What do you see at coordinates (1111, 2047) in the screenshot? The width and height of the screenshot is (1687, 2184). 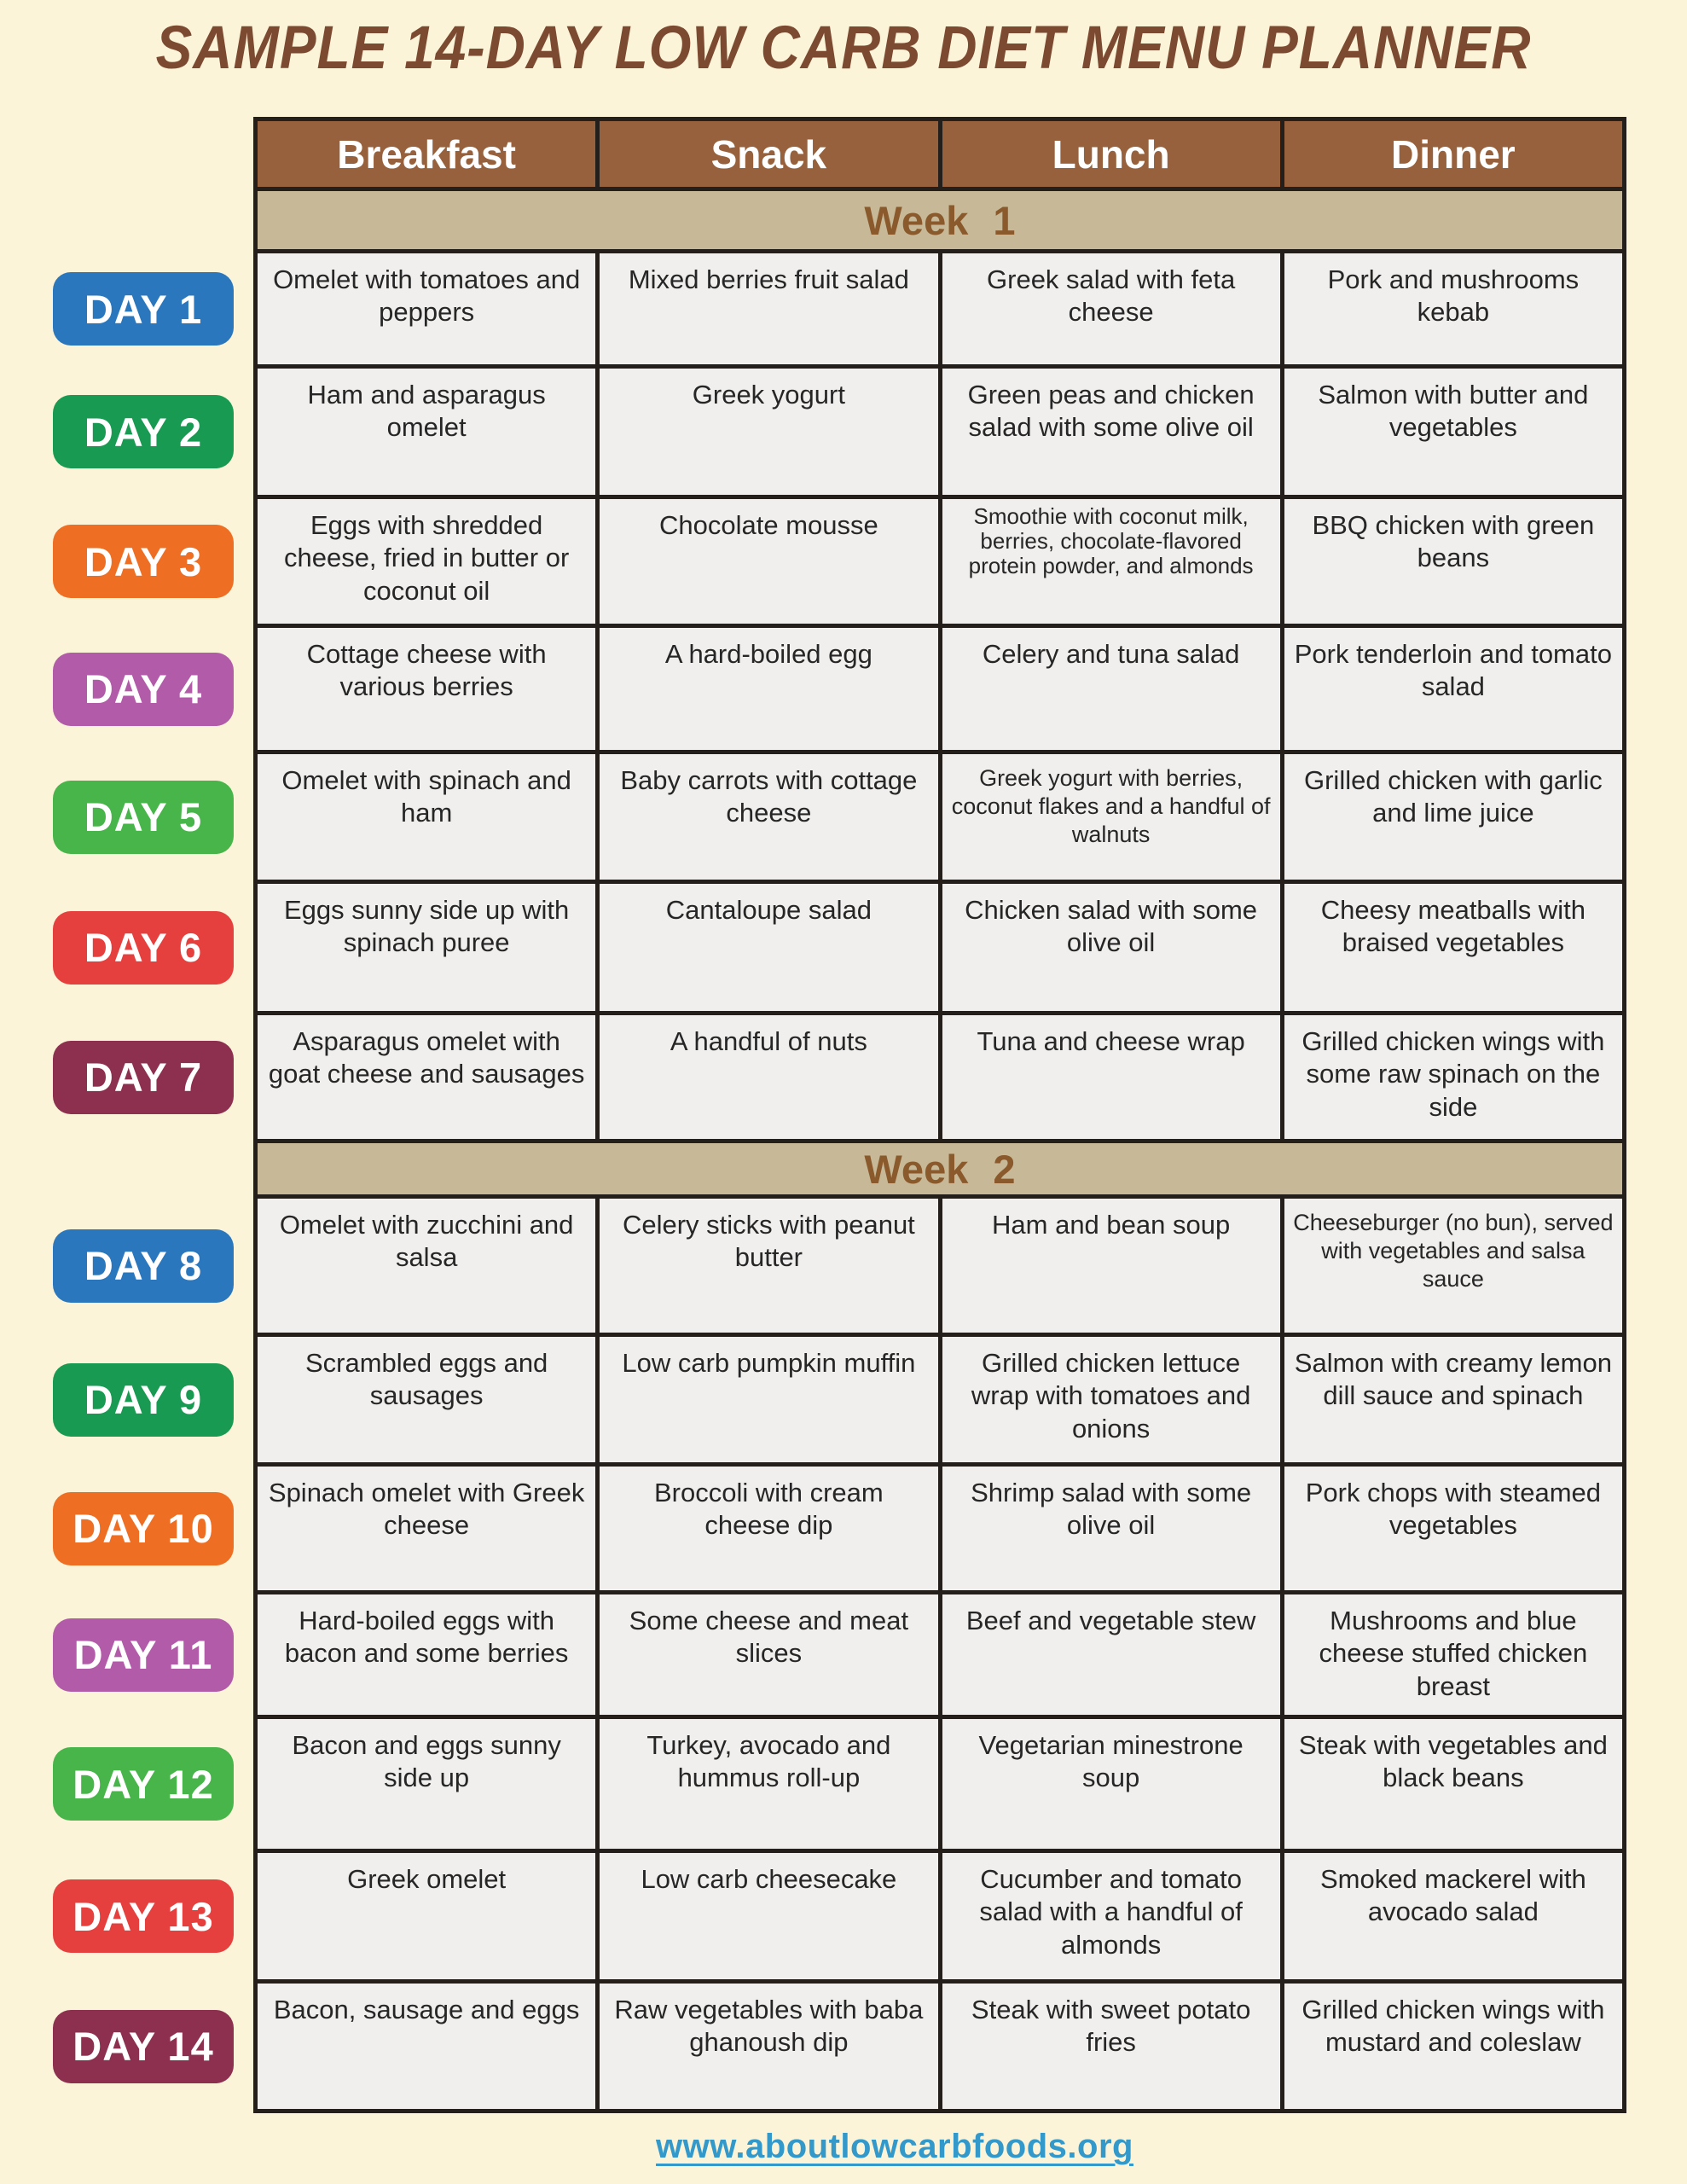 I see `cell-day14-lunch: Steak with sweet potato fries` at bounding box center [1111, 2047].